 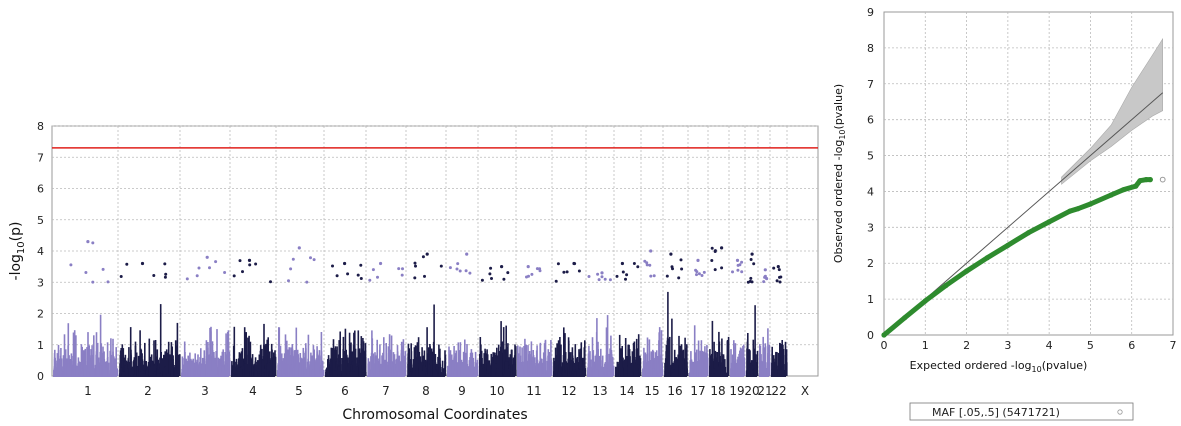 What do you see at coordinates (346, 319) in the screenshot?
I see `chromosome-6-points` at bounding box center [346, 319].